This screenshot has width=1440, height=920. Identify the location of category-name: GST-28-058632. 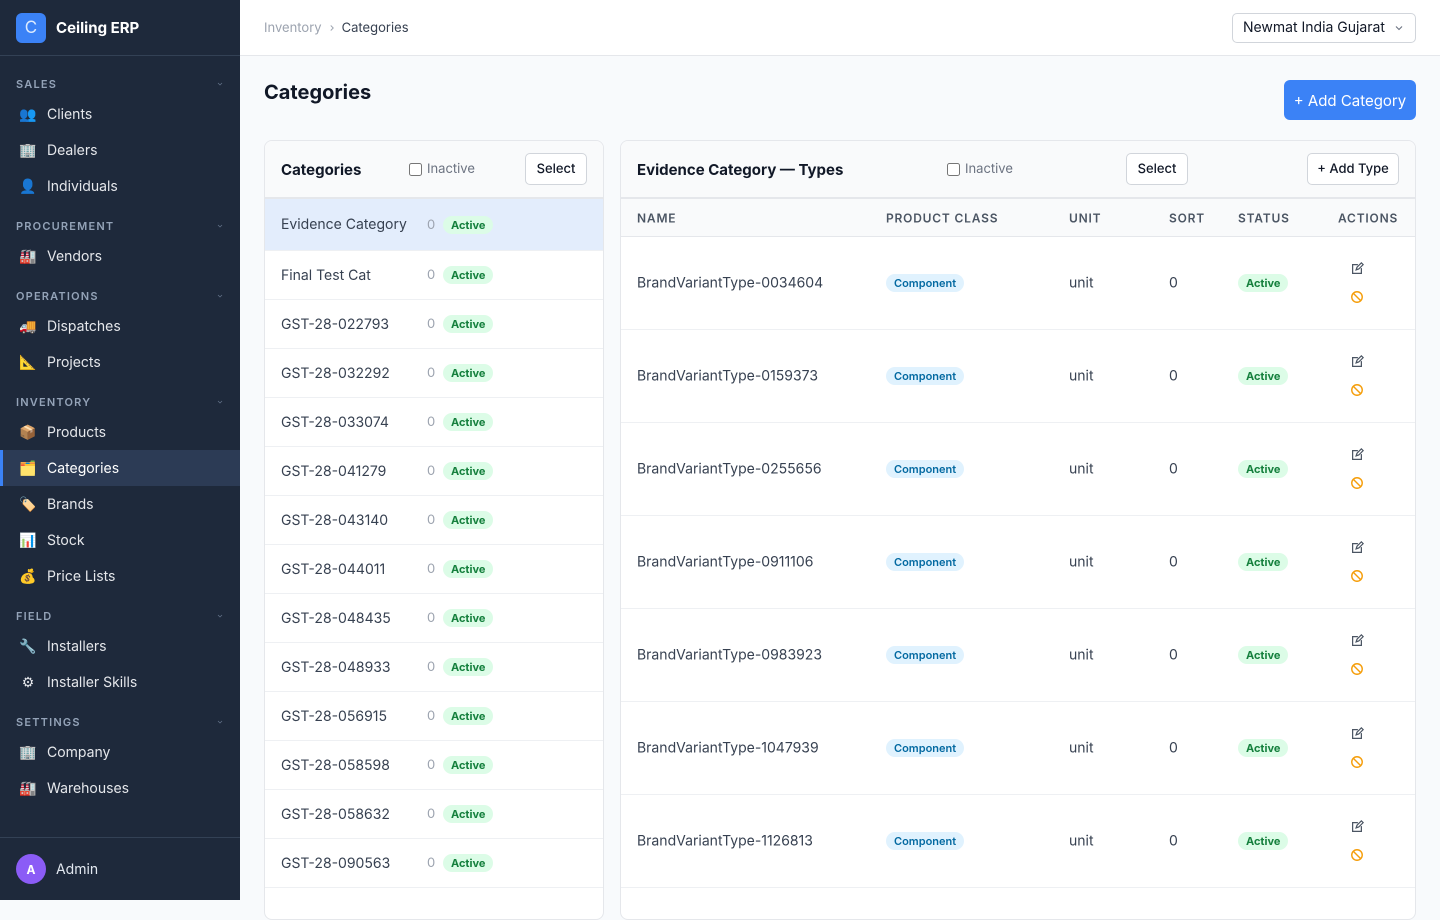
(335, 814).